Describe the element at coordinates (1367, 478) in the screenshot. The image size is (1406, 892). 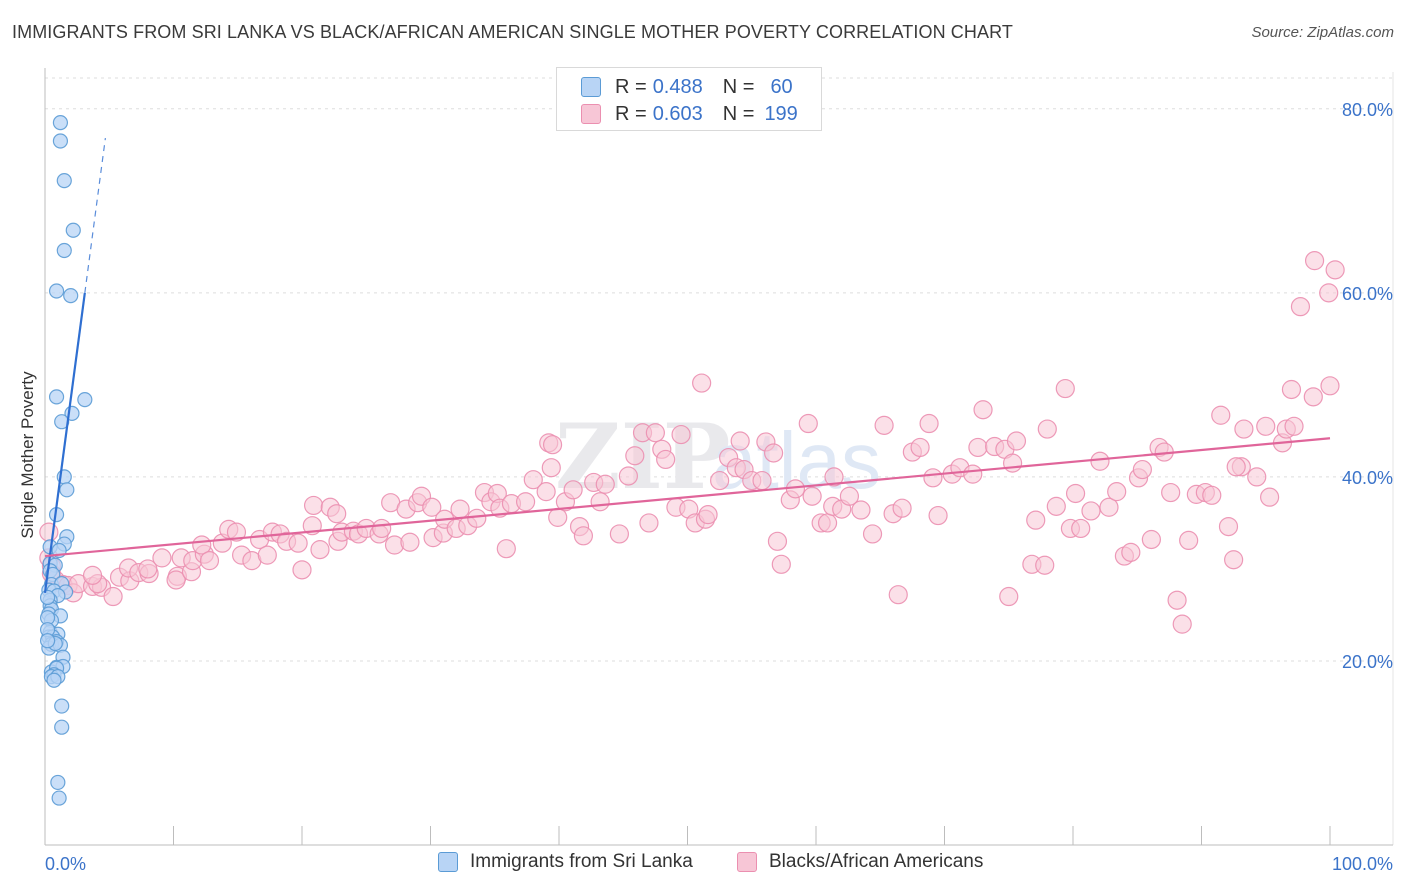
I see `y-tick-label: 40.0%` at that location.